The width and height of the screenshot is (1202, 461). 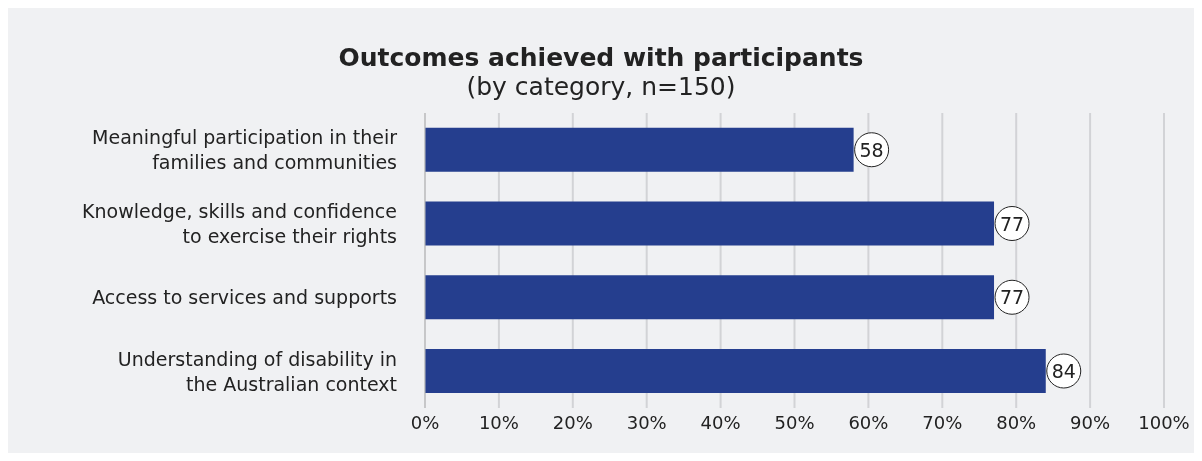 I want to click on chart-subtitle: (by category, n=150), so click(x=601, y=86).